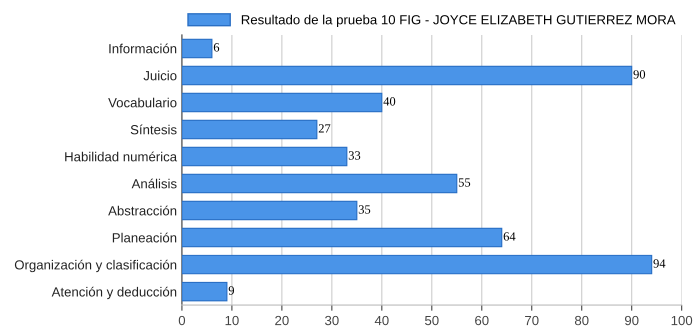 The image size is (697, 336). Describe the element at coordinates (581, 321) in the screenshot. I see `x-tick-label: 80` at that location.